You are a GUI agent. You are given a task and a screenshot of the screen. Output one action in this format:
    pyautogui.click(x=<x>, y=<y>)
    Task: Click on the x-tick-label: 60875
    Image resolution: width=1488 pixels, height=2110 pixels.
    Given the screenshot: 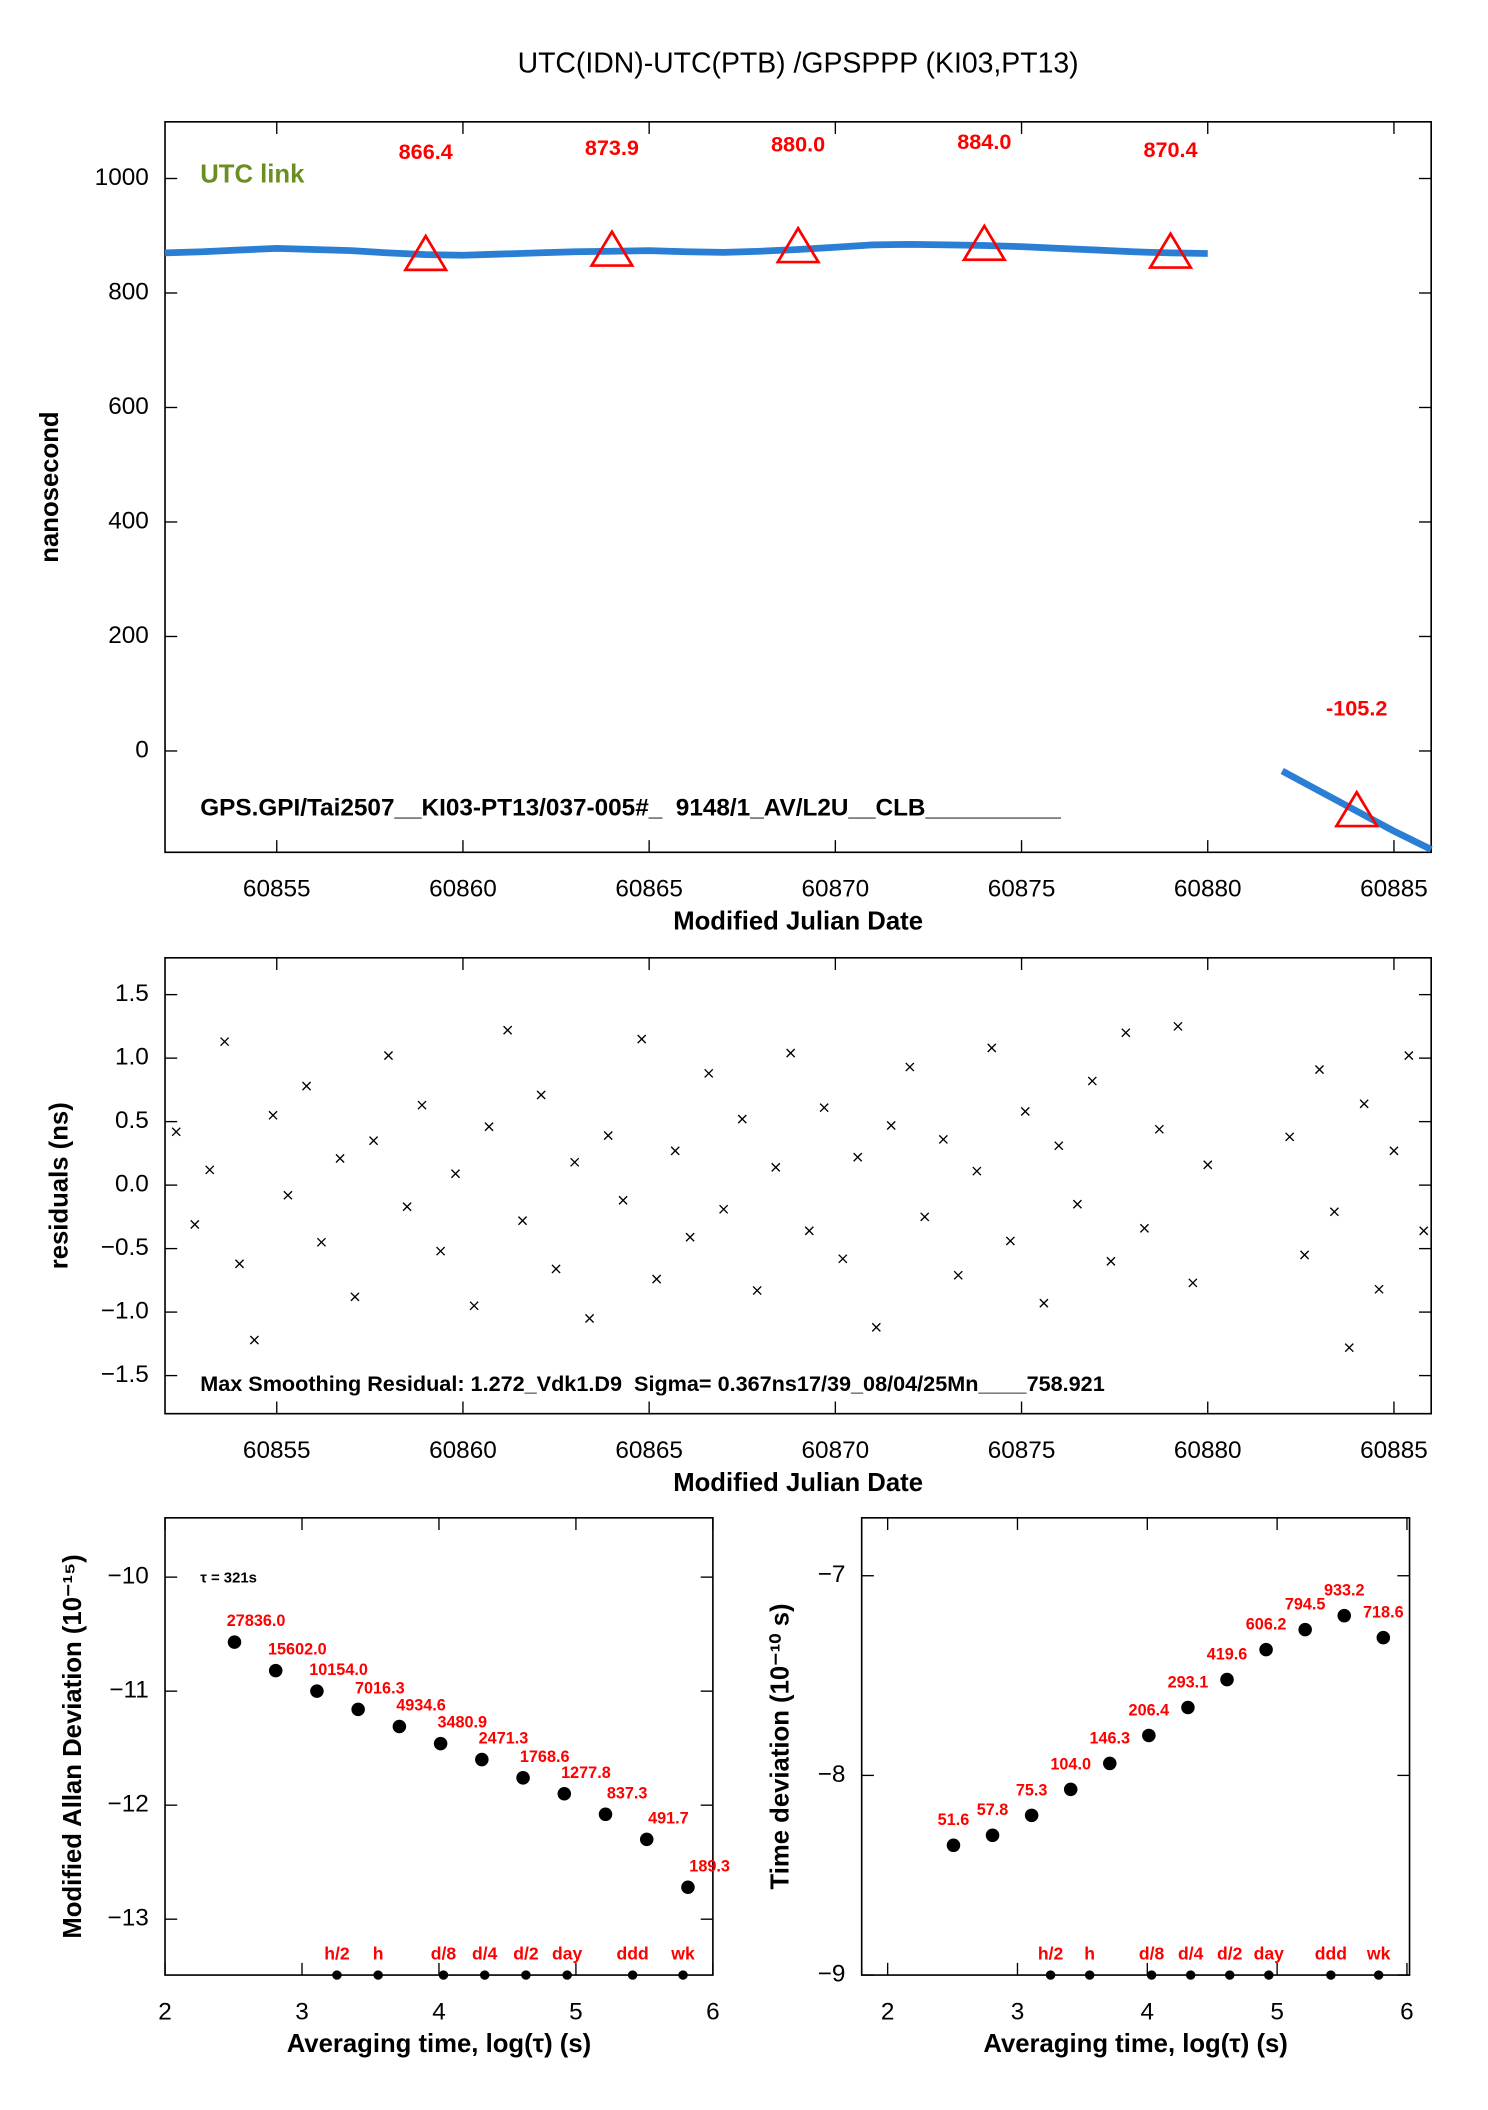 What is the action you would take?
    pyautogui.click(x=1022, y=1450)
    